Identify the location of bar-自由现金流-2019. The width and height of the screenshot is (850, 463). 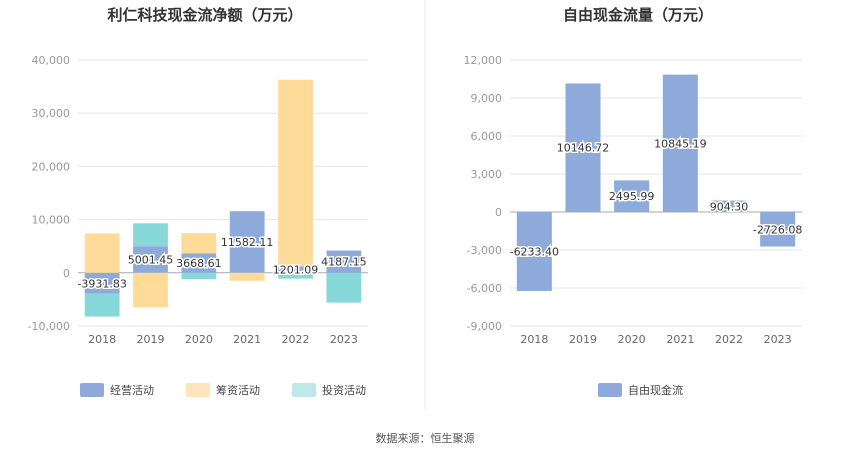
(583, 147).